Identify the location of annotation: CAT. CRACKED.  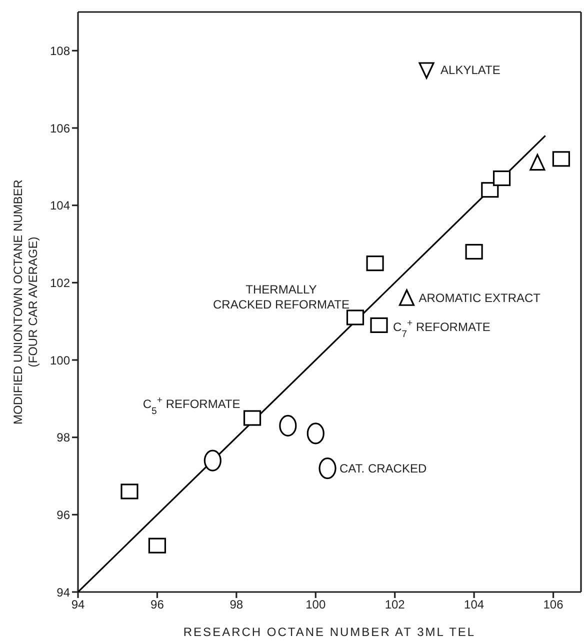
(383, 468).